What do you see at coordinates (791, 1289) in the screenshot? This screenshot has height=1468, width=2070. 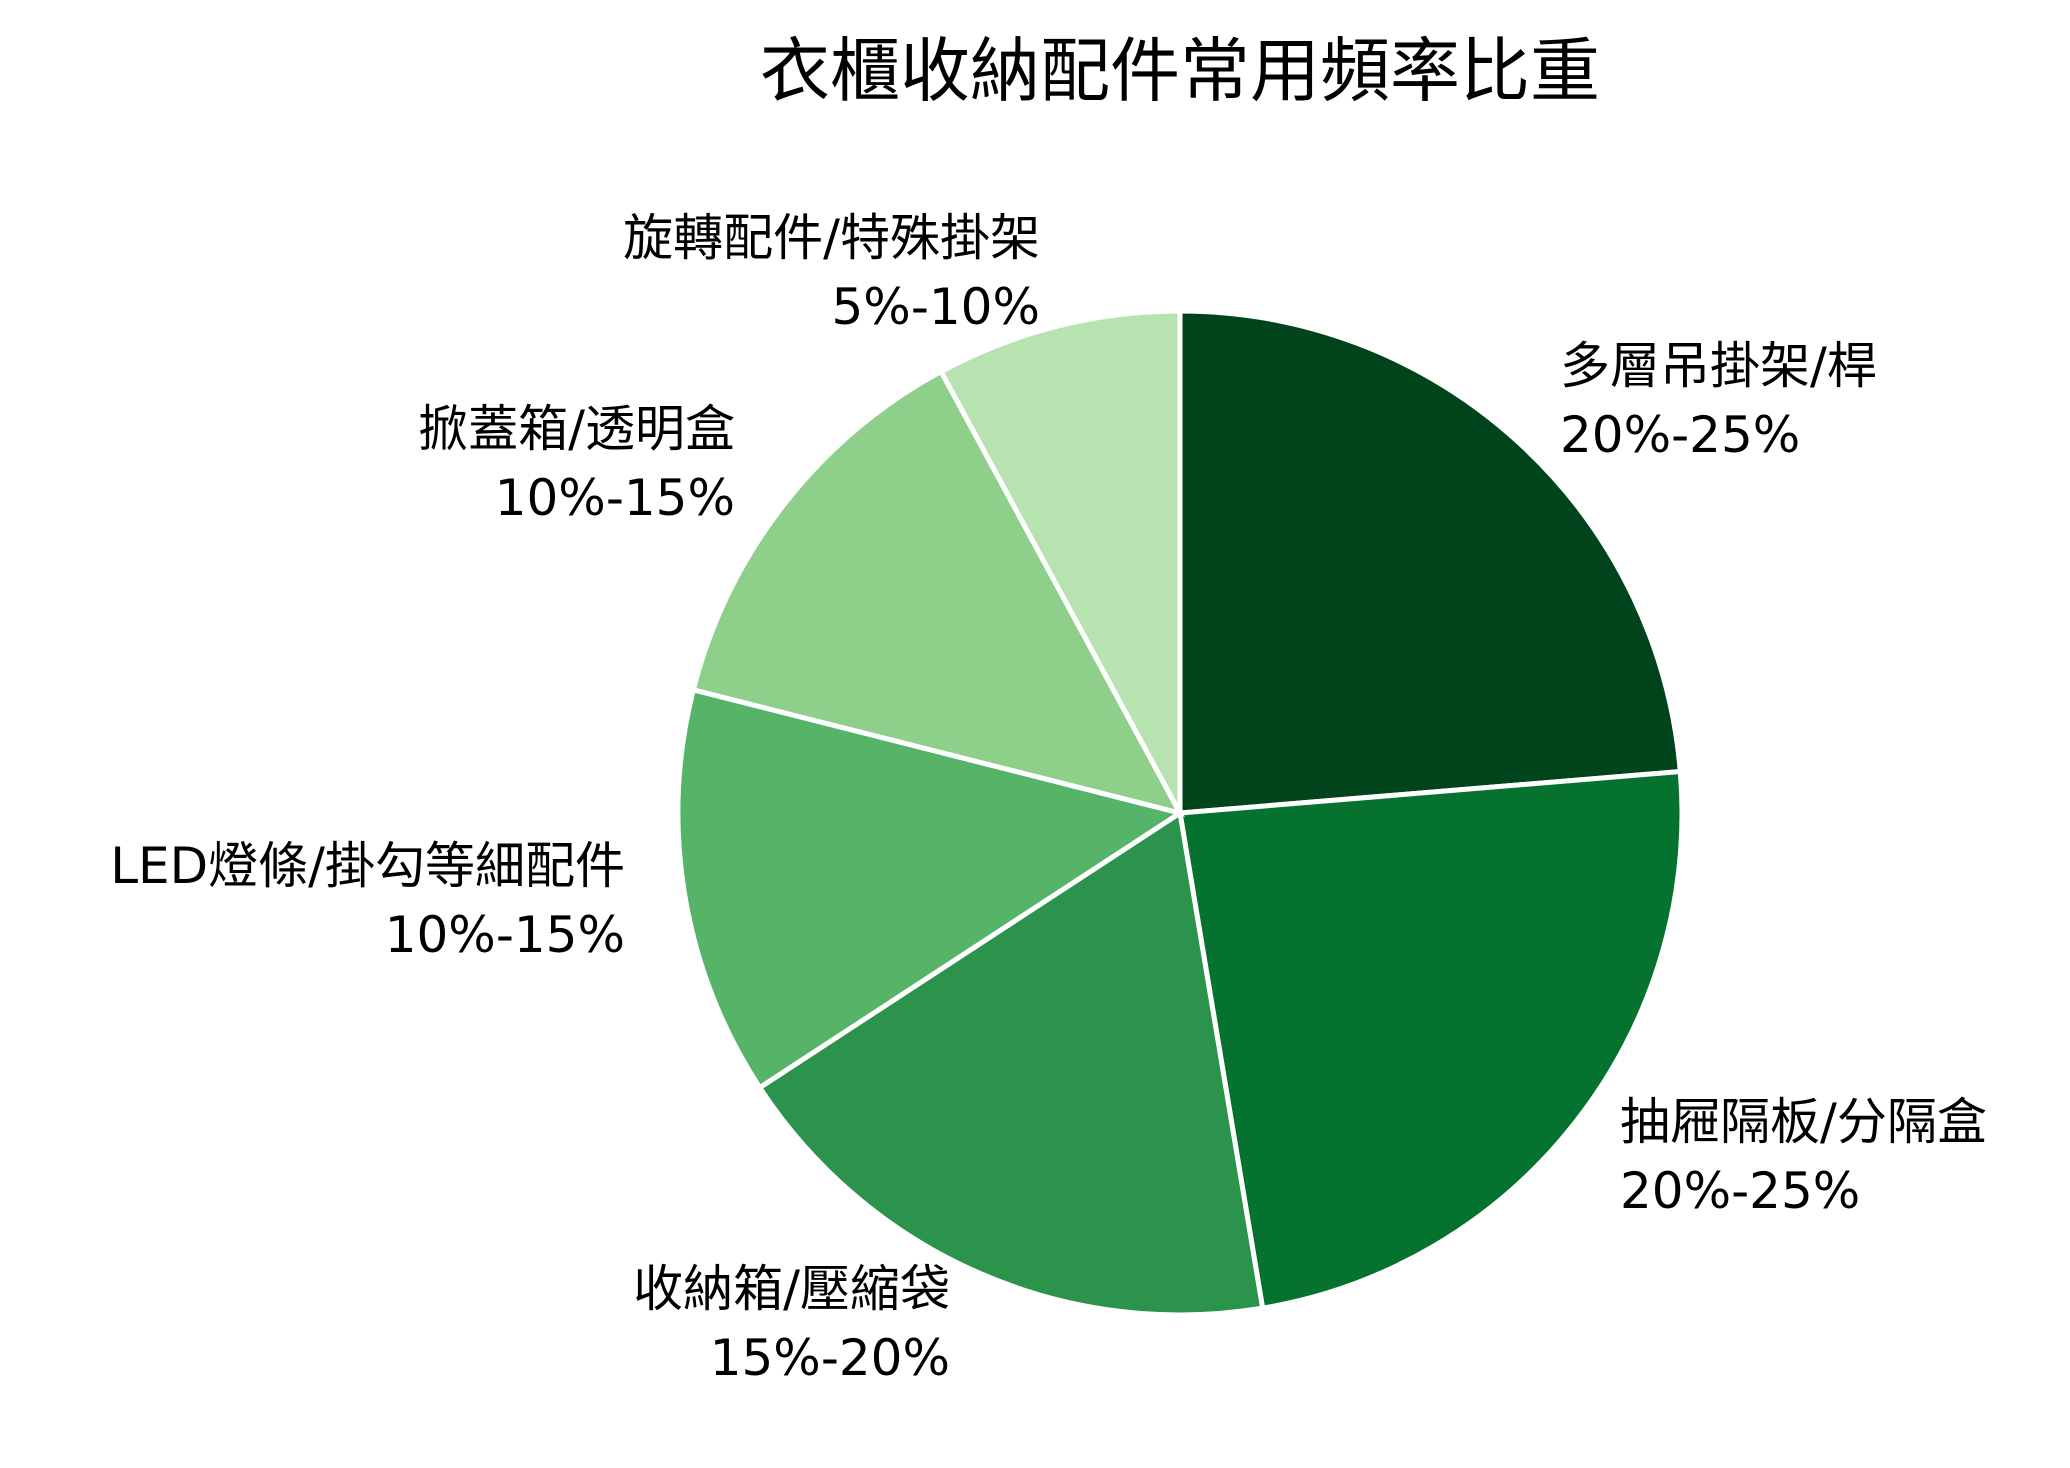 I see `slice-label-3: 收納箱/壓縮袋` at bounding box center [791, 1289].